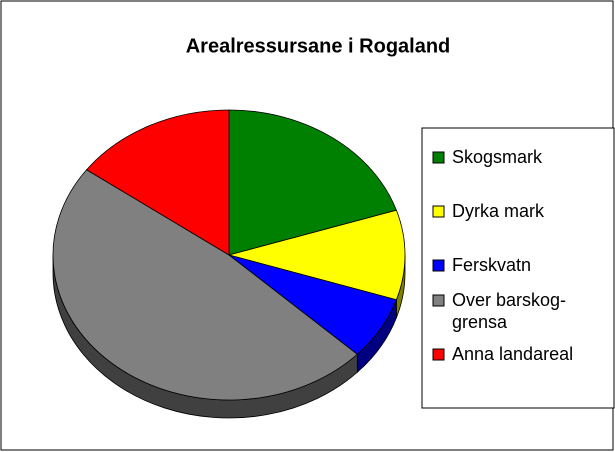 Image resolution: width=615 pixels, height=452 pixels. I want to click on legend-label: Anna landareal, so click(512, 354).